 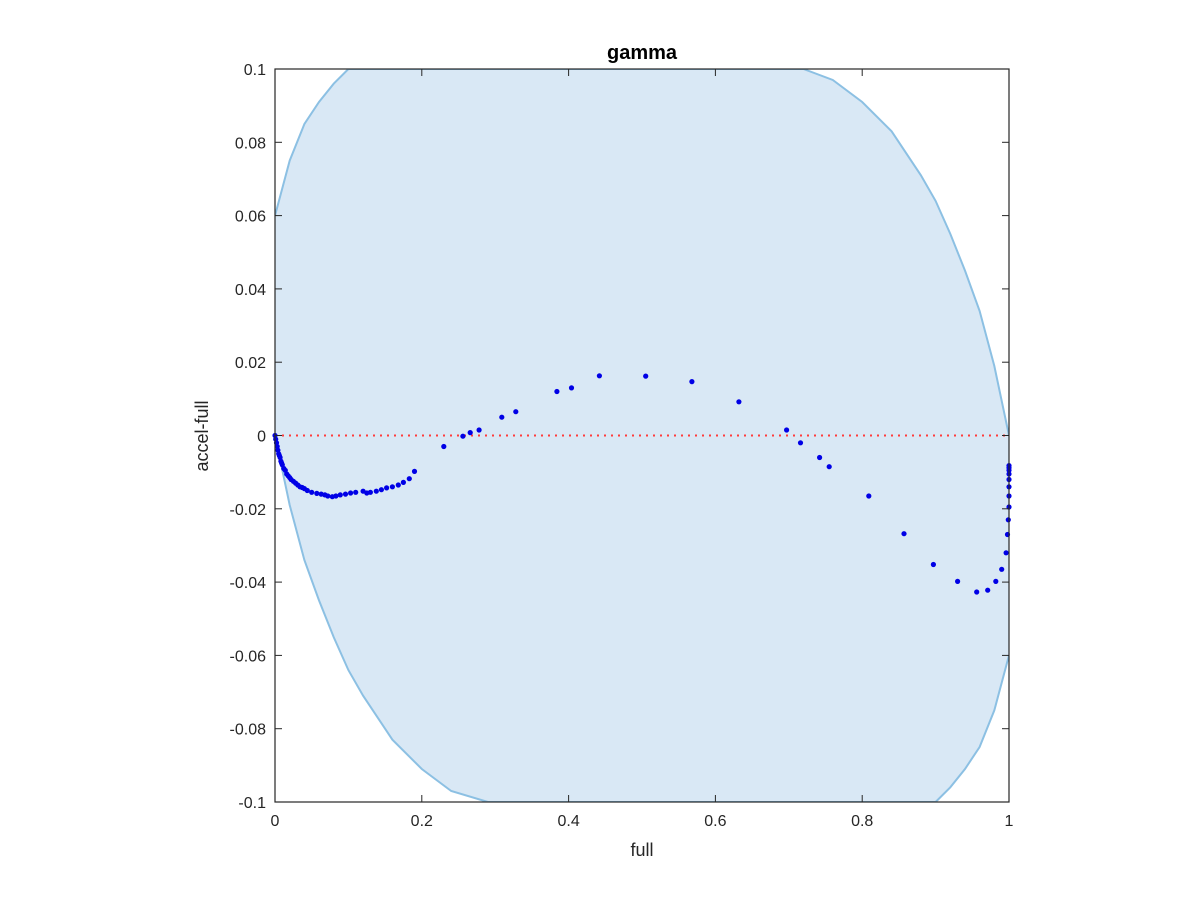 I want to click on x-tick-label: 0, so click(x=275, y=821).